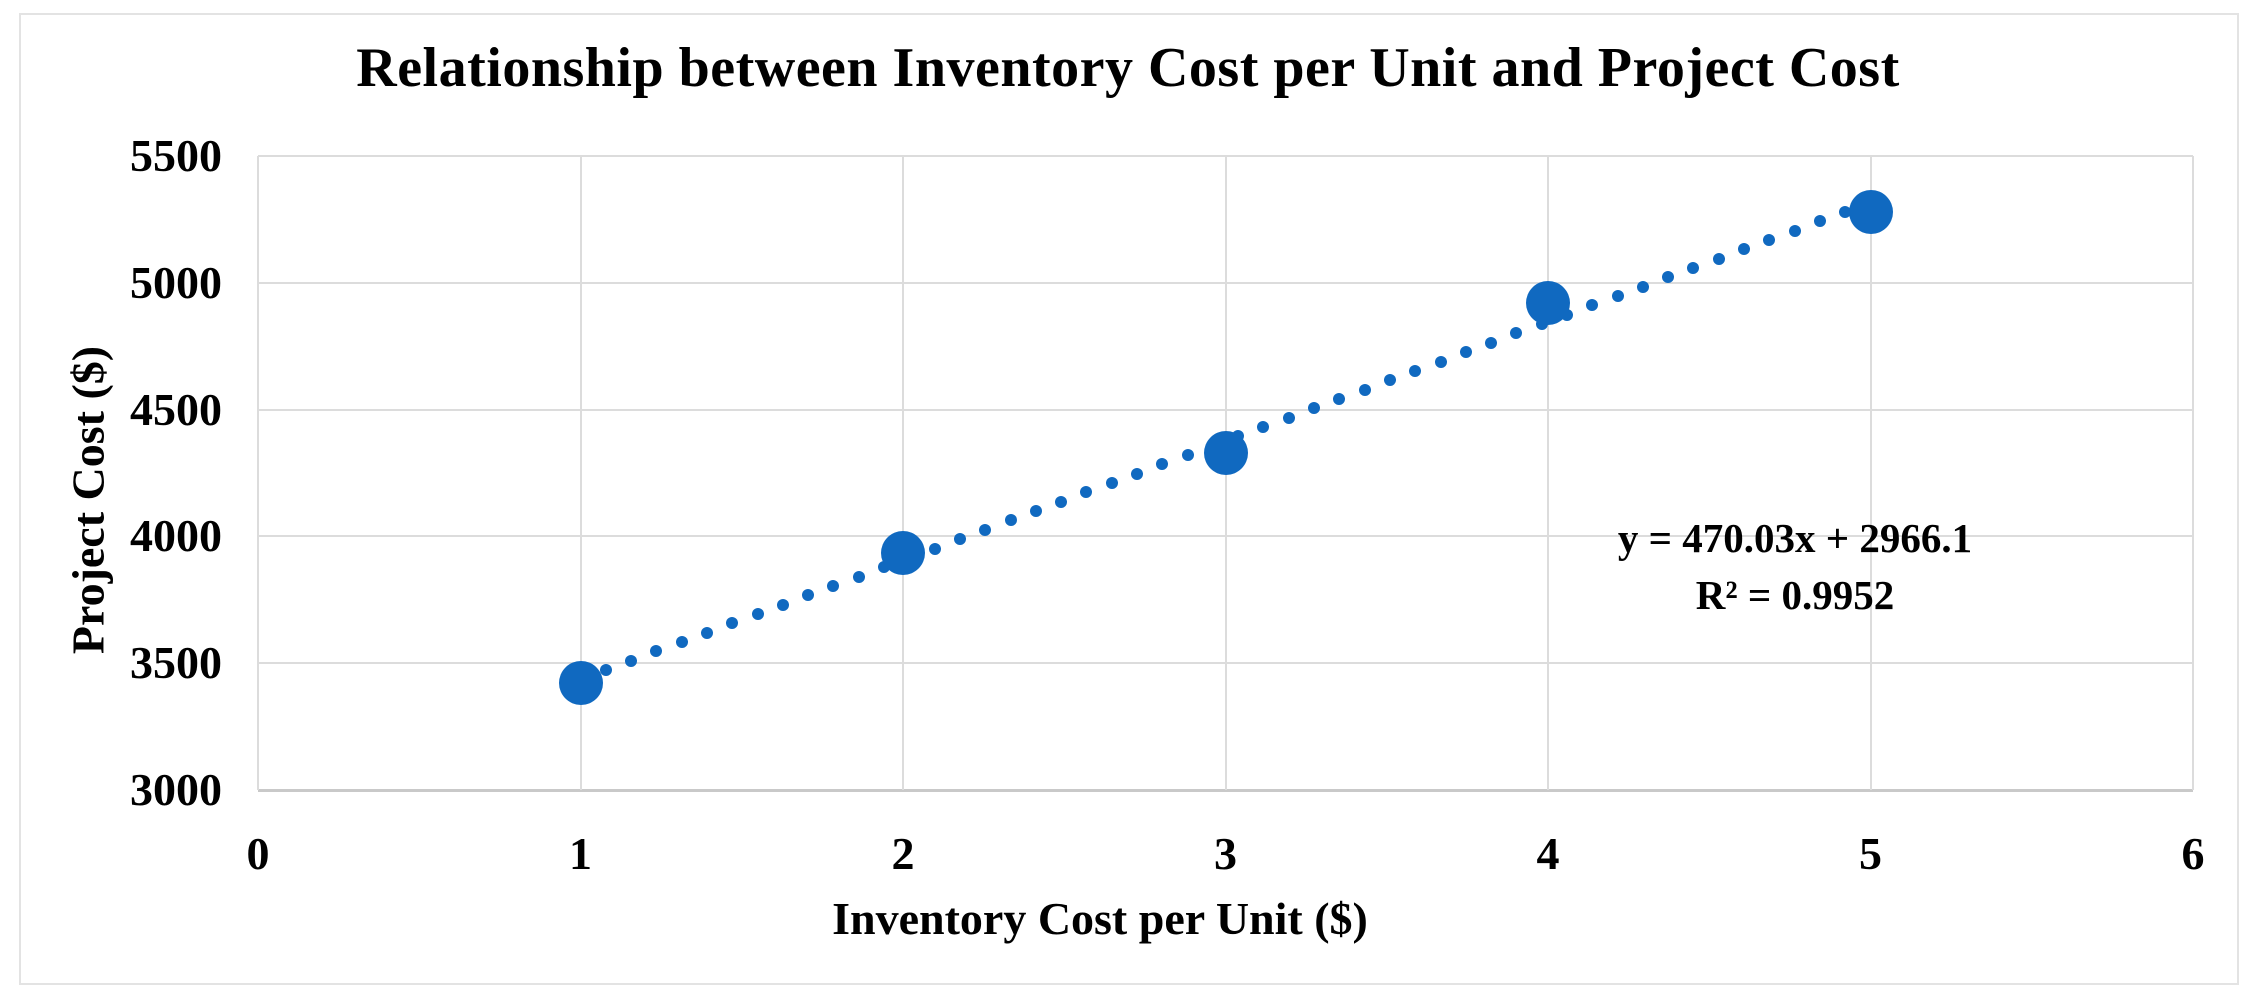 The height and width of the screenshot is (1001, 2256). I want to click on trendline-equation-label: y = 470.03x + 2966.1 R² = 0.9952, so click(1795, 567).